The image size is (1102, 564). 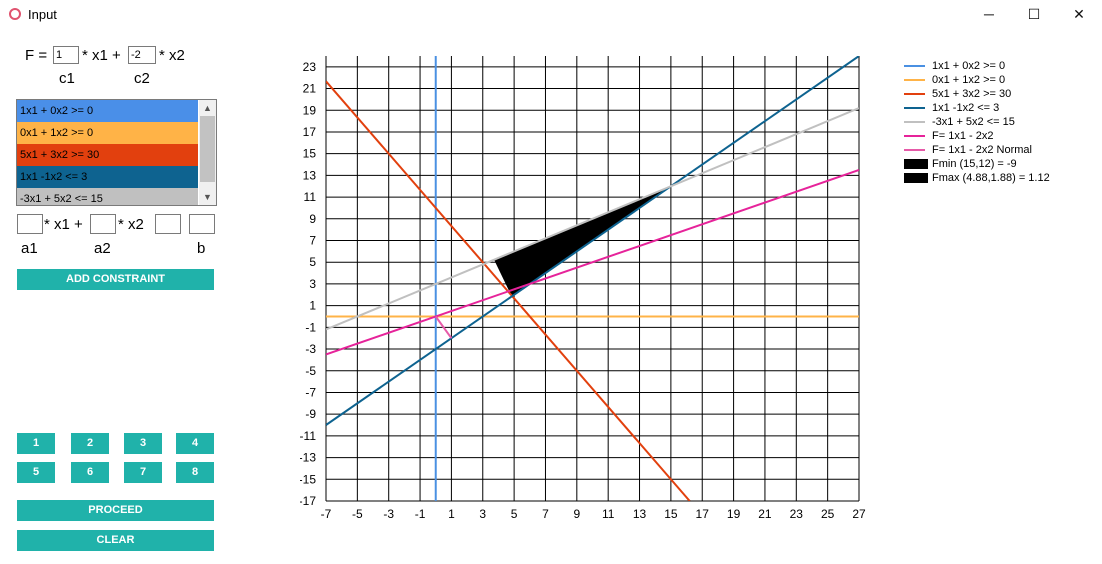 What do you see at coordinates (972, 94) in the screenshot?
I see `legend-label: 5x1 + 3x2 >= 30` at bounding box center [972, 94].